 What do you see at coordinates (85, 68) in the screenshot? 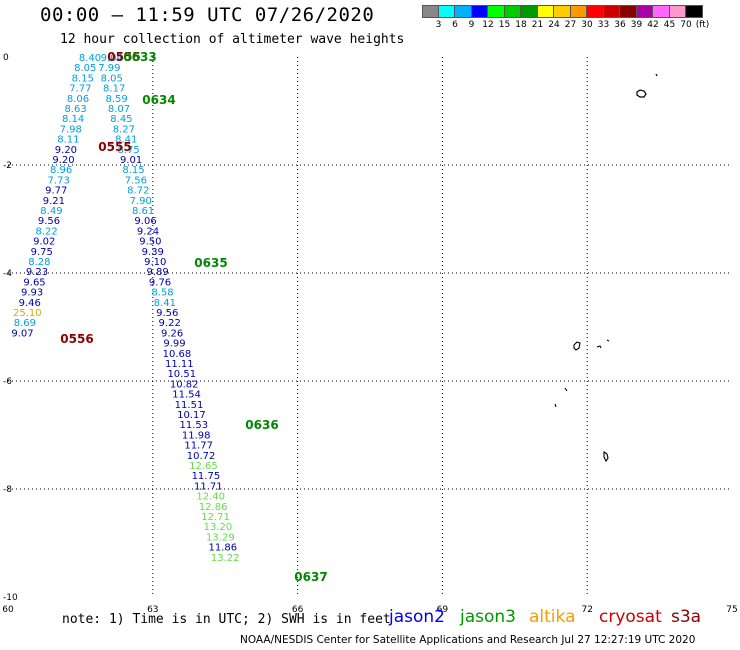
I see `wave-height-value: 8.05` at bounding box center [85, 68].